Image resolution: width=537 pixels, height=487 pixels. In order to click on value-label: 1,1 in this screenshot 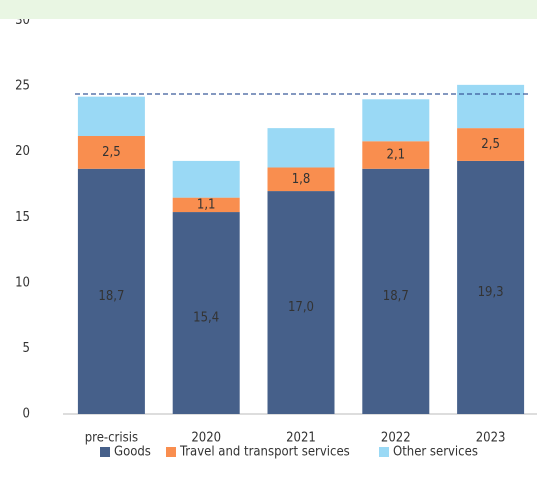, I will do `click(206, 204)`.